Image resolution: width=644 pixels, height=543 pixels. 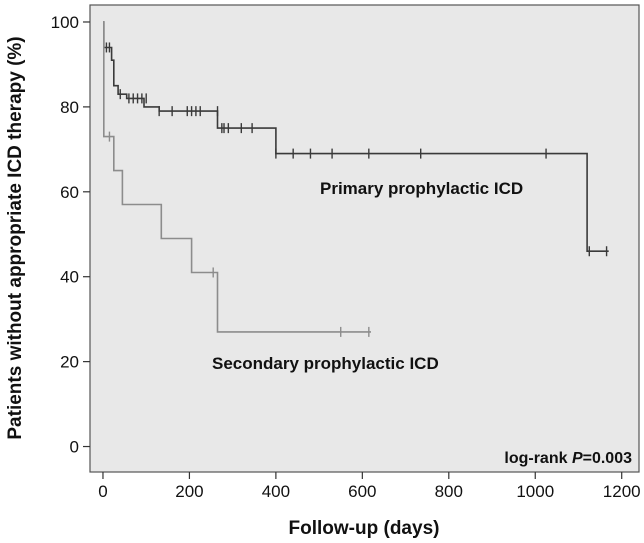 What do you see at coordinates (70, 235) in the screenshot?
I see `y-axis: 0 20 40 60 80 100` at bounding box center [70, 235].